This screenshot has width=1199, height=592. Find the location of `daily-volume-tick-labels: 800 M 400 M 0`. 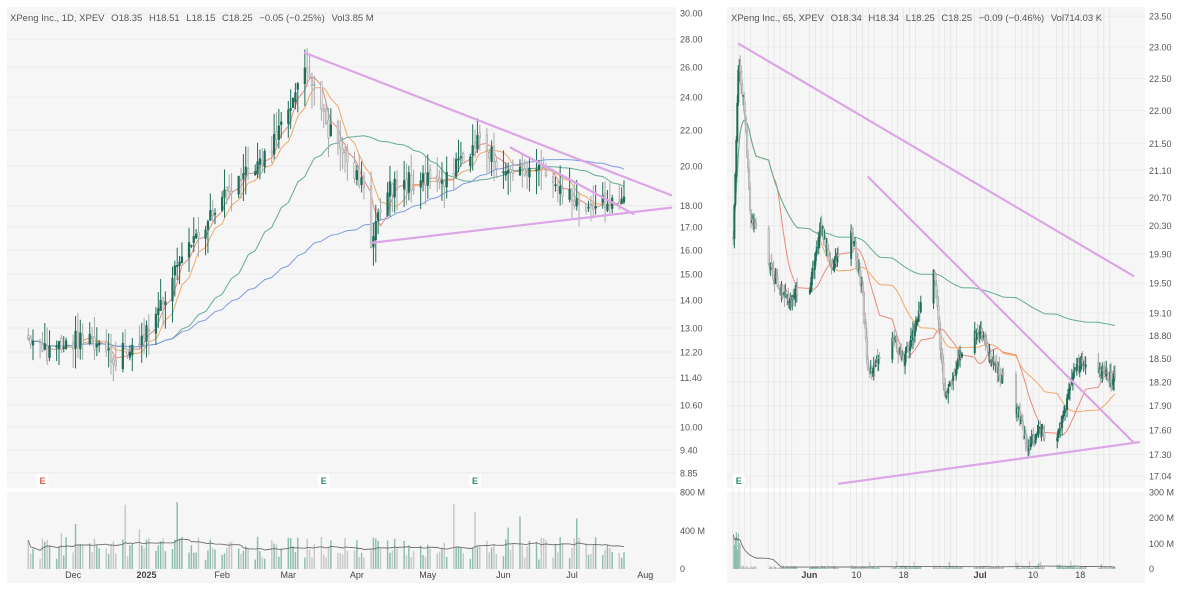

daily-volume-tick-labels: 800 M 400 M 0 is located at coordinates (692, 531).